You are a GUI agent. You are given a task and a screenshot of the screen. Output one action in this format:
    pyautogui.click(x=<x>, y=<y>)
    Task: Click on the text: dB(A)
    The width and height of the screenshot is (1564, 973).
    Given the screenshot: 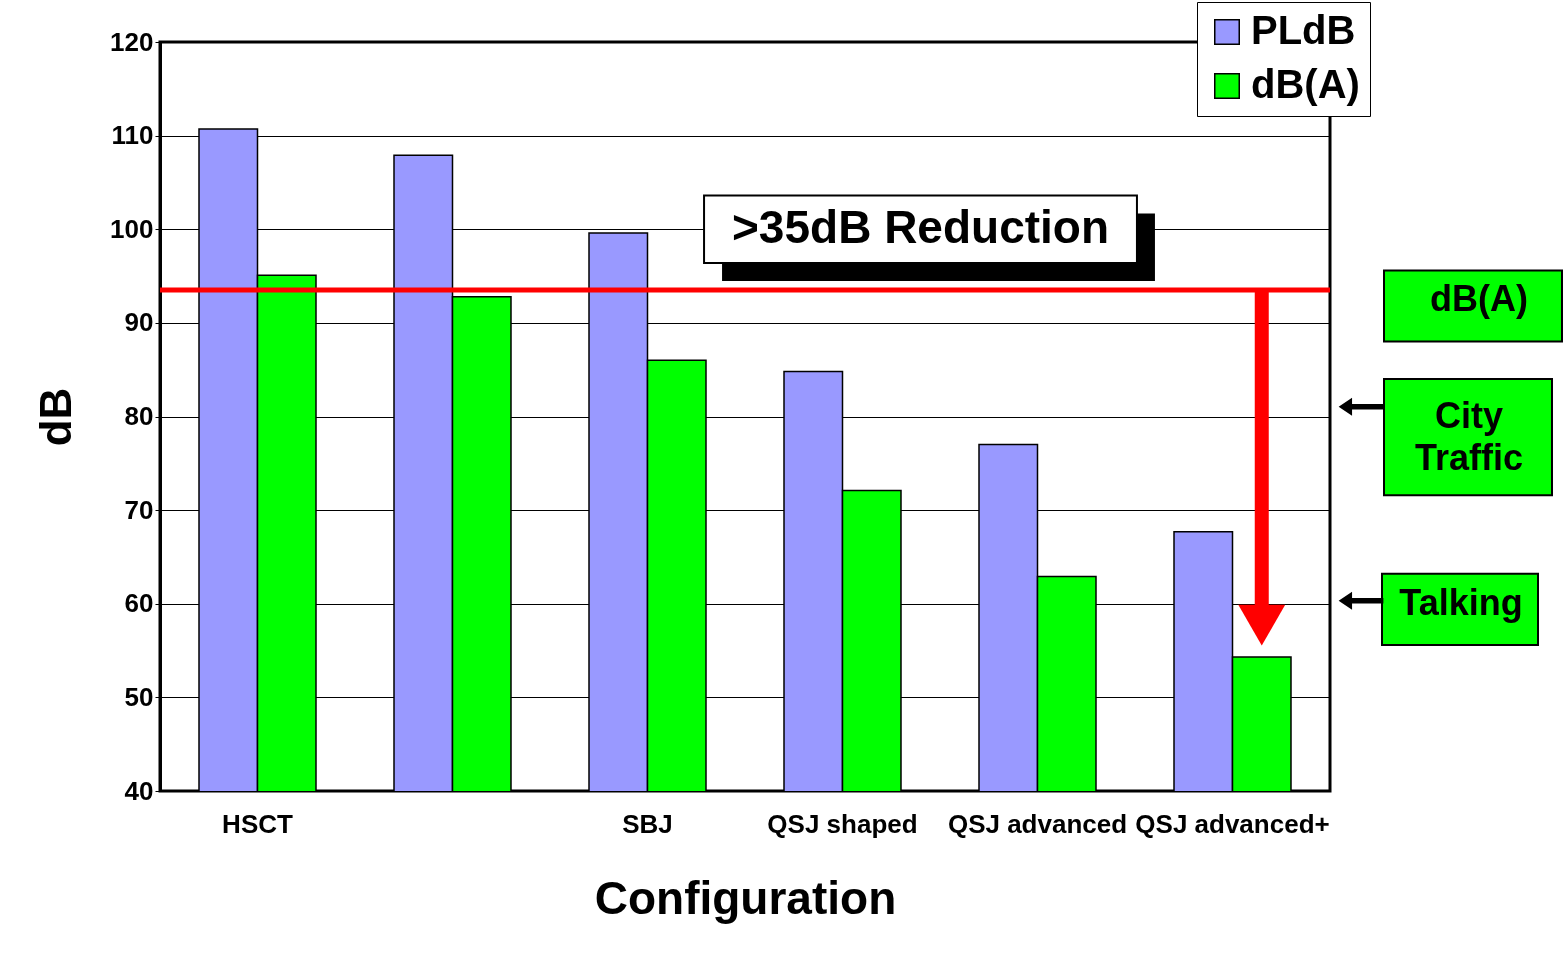 What is the action you would take?
    pyautogui.click(x=1479, y=299)
    